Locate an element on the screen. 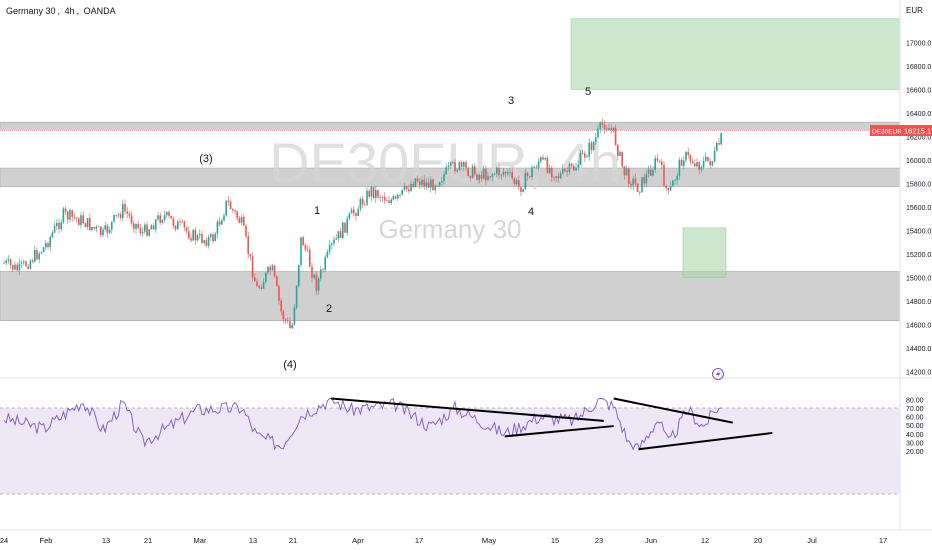  support-zone is located at coordinates (450, 296).